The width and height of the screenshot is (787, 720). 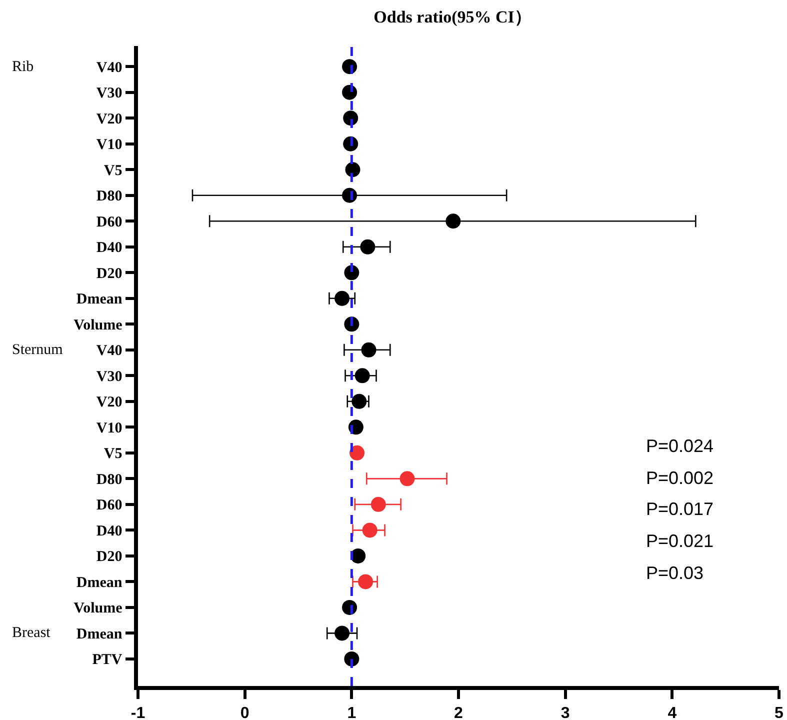 I want to click on annotation: P=0.002, so click(x=680, y=478).